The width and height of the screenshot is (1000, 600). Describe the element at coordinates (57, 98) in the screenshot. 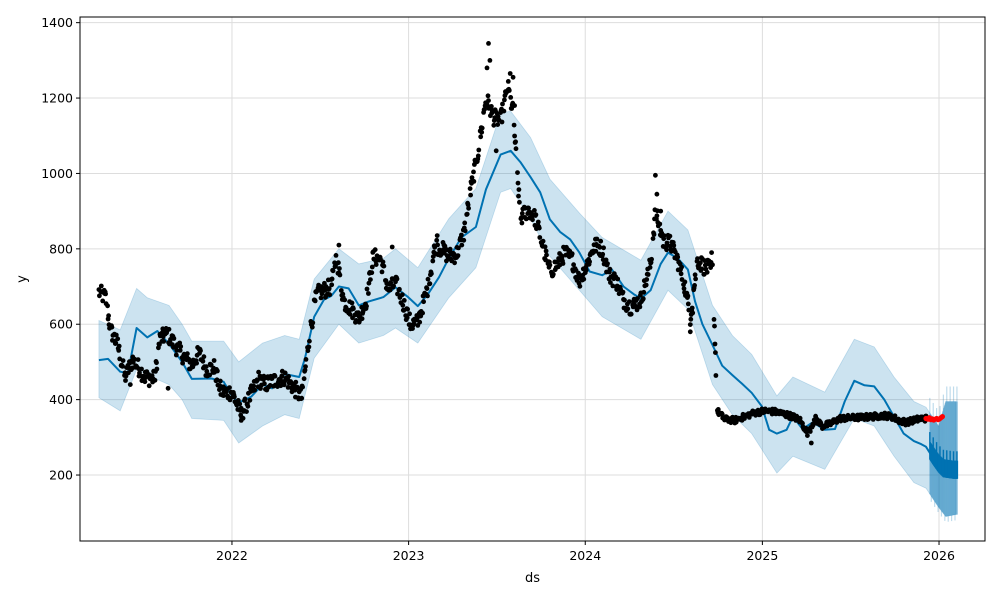

I see `y-tick-label: 1200` at that location.